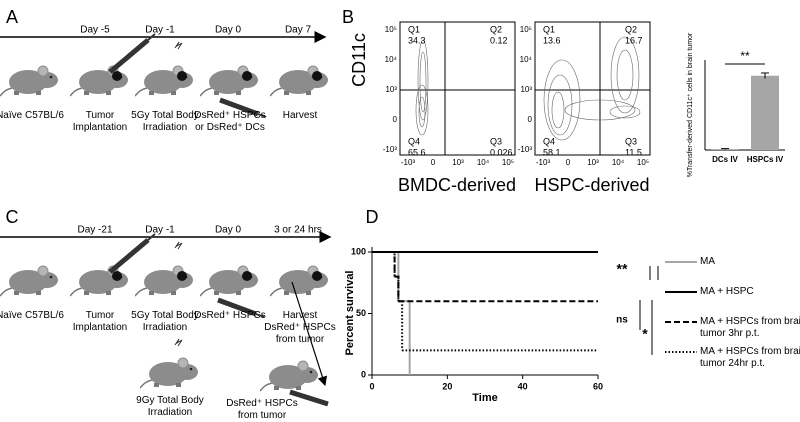 The height and width of the screenshot is (422, 800). Describe the element at coordinates (12, 17) in the screenshot. I see `panel-label: A` at that location.